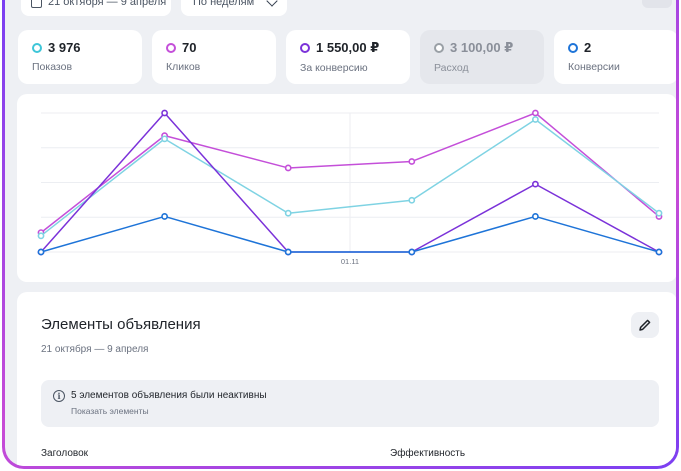 This screenshot has height=471, width=681. Describe the element at coordinates (65, 453) in the screenshot. I see `column-header-headline: Заголовок` at that location.